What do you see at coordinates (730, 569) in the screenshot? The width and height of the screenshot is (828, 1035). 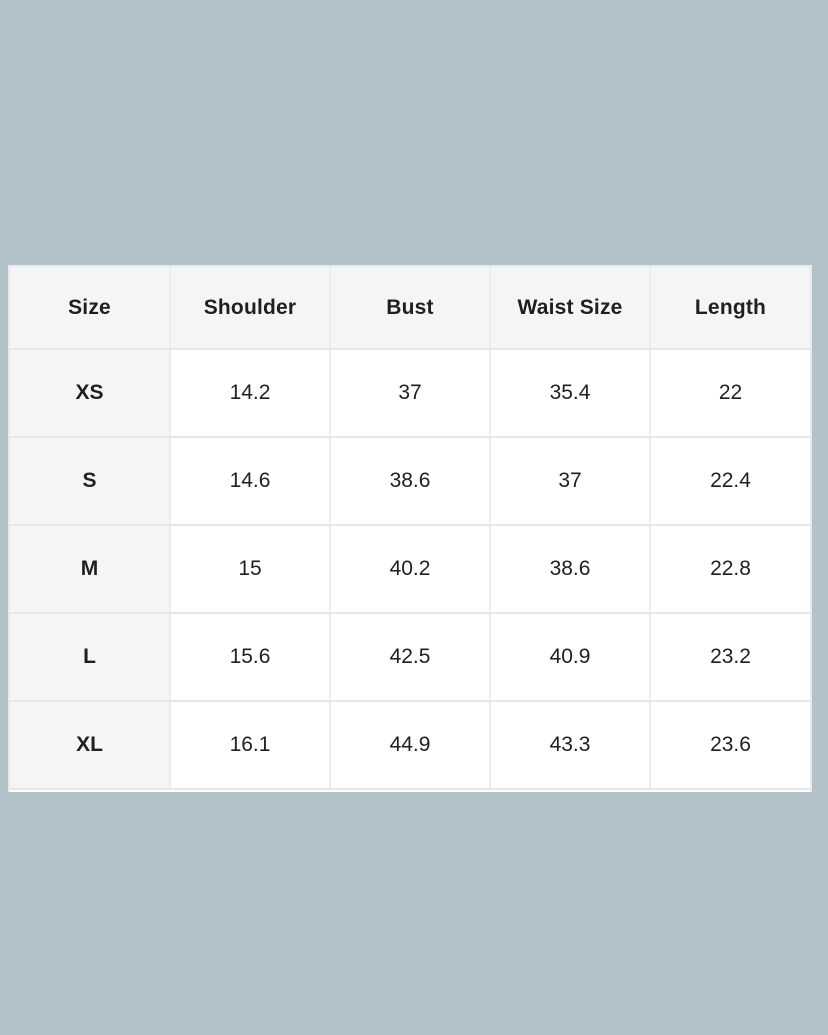 I see `length-value-cell: 22.8` at bounding box center [730, 569].